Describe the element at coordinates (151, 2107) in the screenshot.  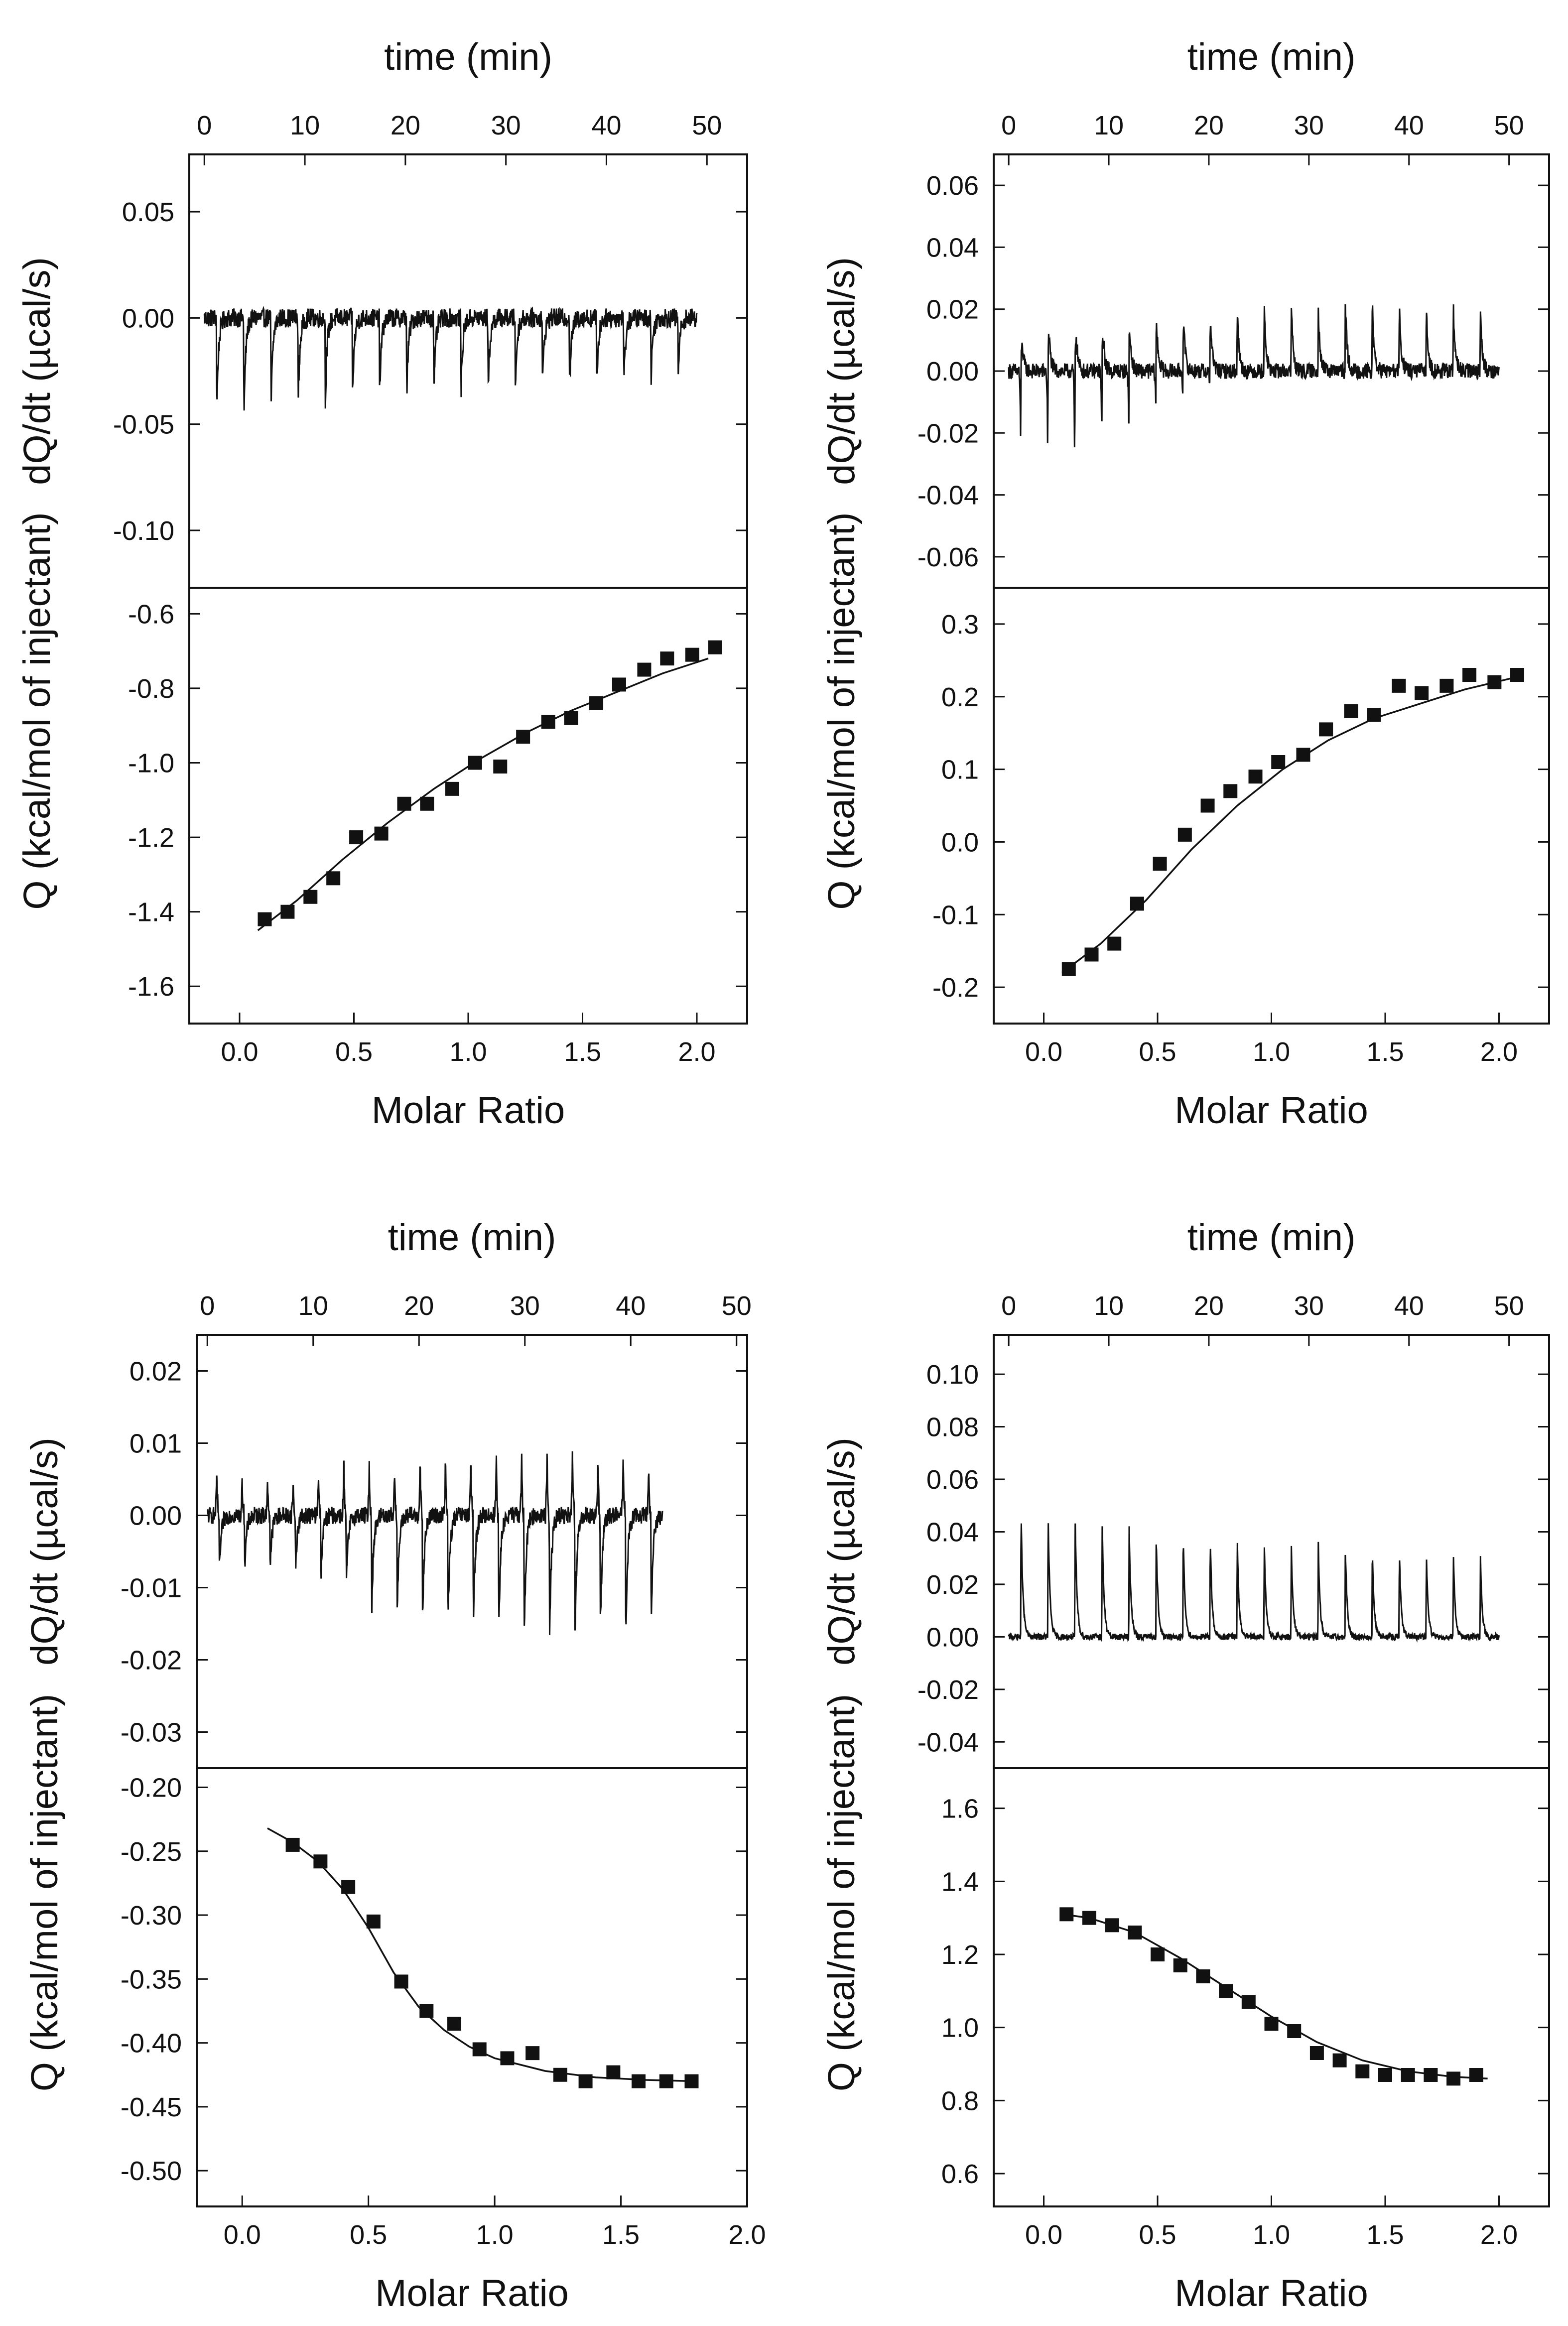
I see `bottom-y-tick-label: -0.45` at that location.